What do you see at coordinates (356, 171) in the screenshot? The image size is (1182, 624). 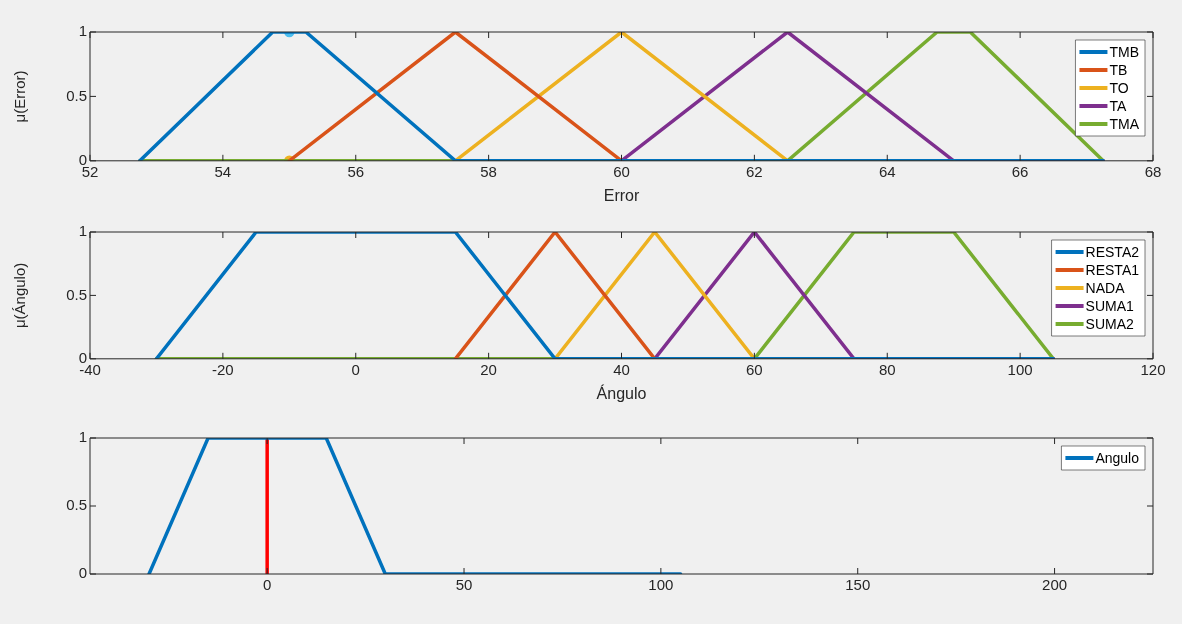 I see `x-tick-label: 56` at bounding box center [356, 171].